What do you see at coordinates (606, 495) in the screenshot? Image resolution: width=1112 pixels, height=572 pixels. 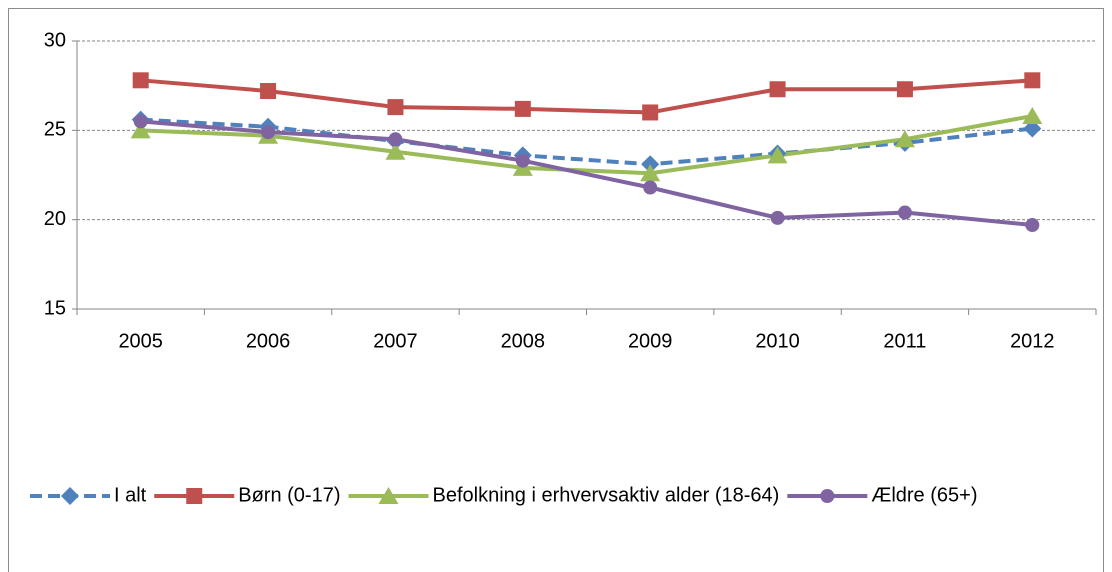 I see `legend-label: Befolkning i erhvervsaktiv alder (18-64)` at bounding box center [606, 495].